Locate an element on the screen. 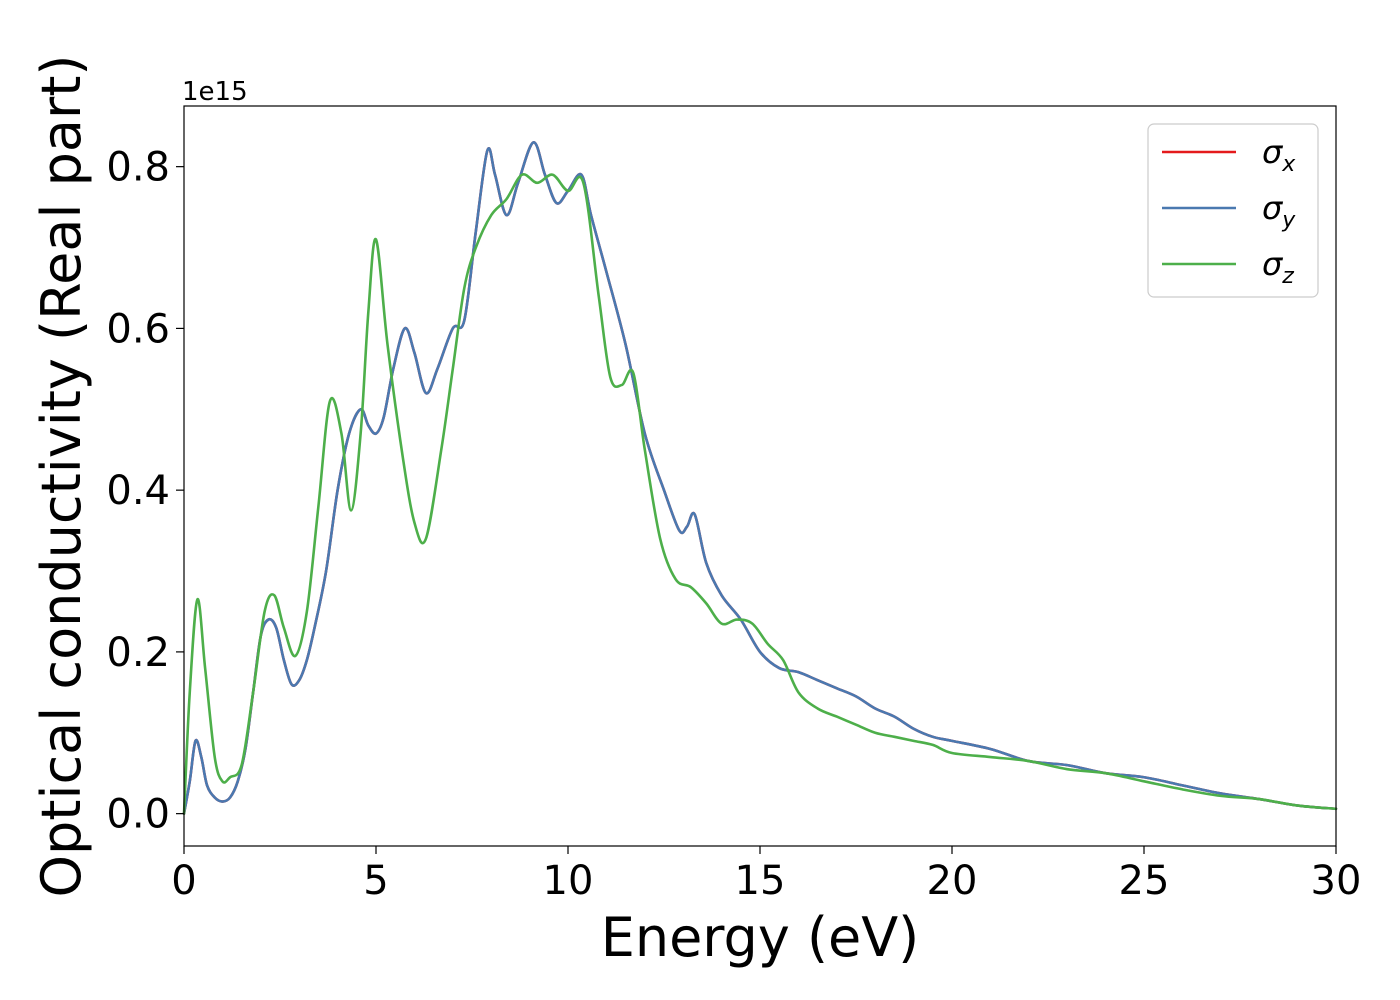 The image size is (1400, 1000). x-tick-label: 30 is located at coordinates (1336, 881).